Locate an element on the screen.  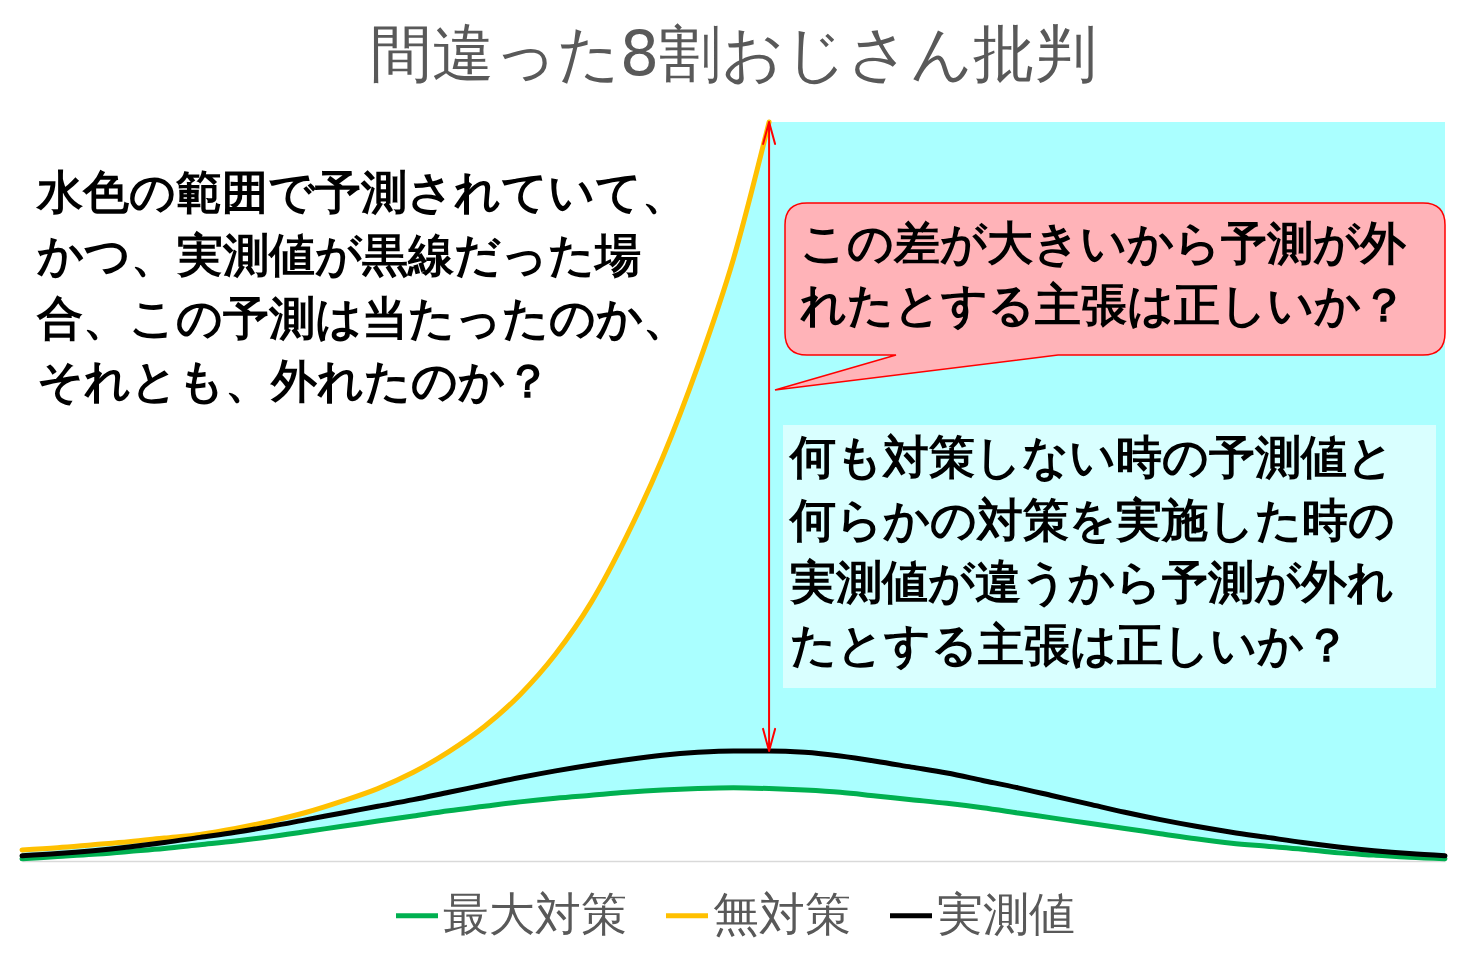
annotation: この差が大きいから予測が外れたとする主張は正しいか？ is located at coordinates (1103, 274).